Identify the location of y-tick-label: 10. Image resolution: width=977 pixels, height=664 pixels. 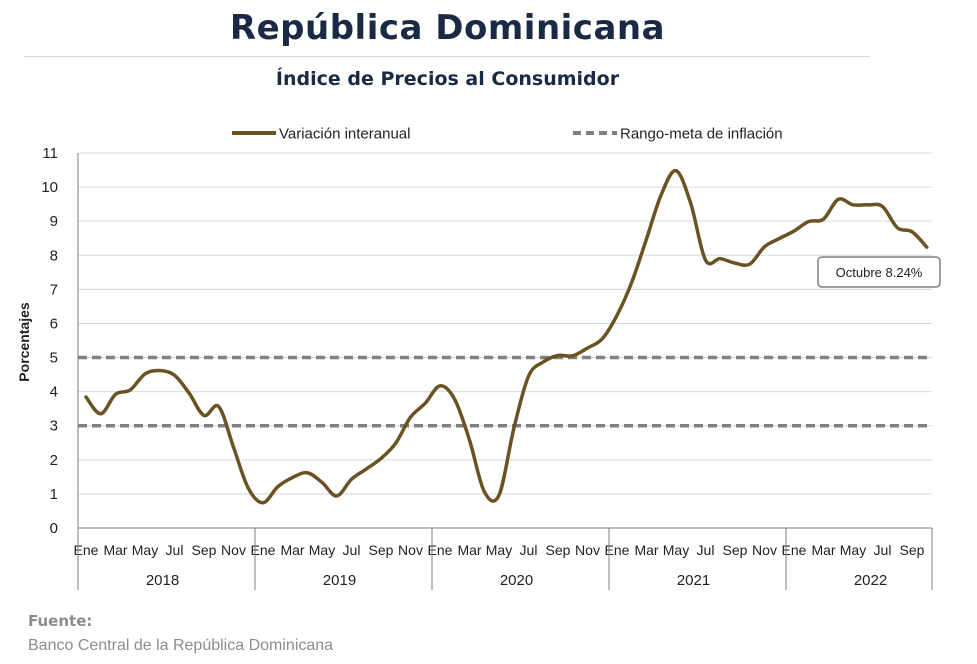
(49, 187).